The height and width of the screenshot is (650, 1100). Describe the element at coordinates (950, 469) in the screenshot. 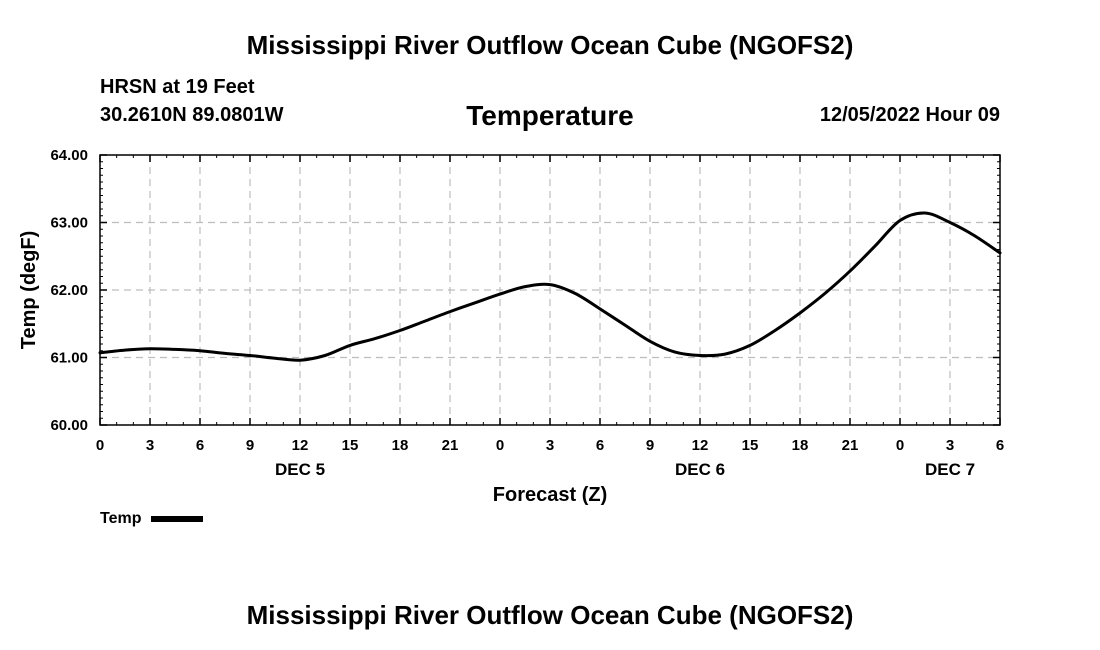

I see `day-label: DEC 7` at that location.